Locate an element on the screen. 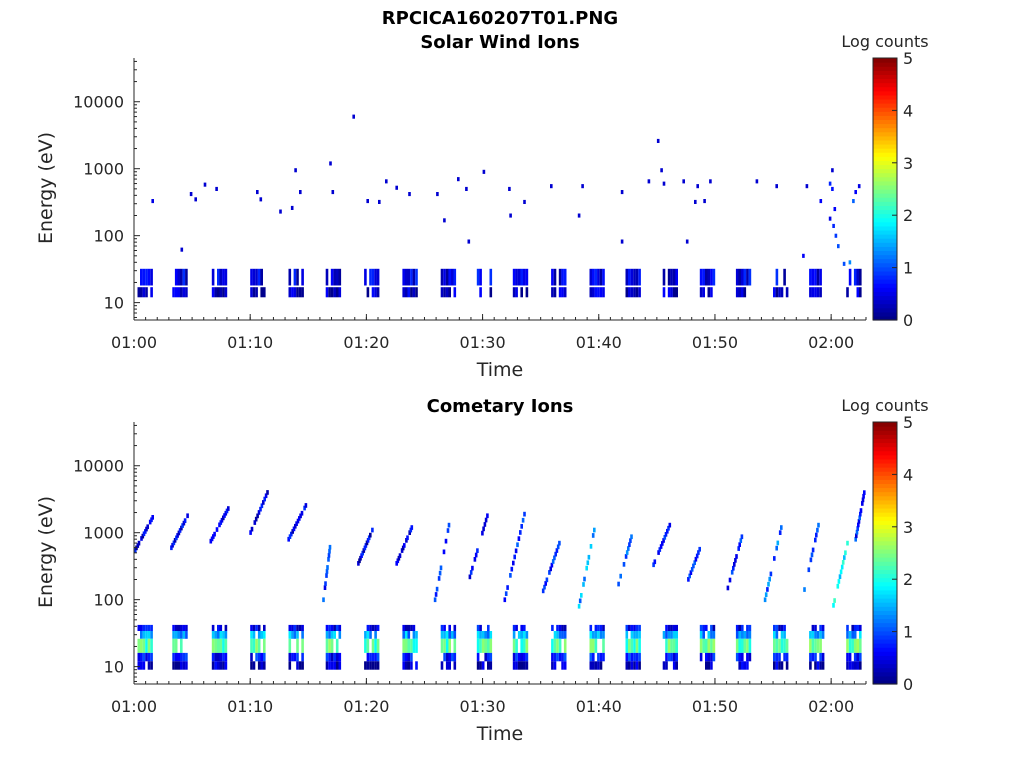  x-tick-label: 01:00 is located at coordinates (134, 706).